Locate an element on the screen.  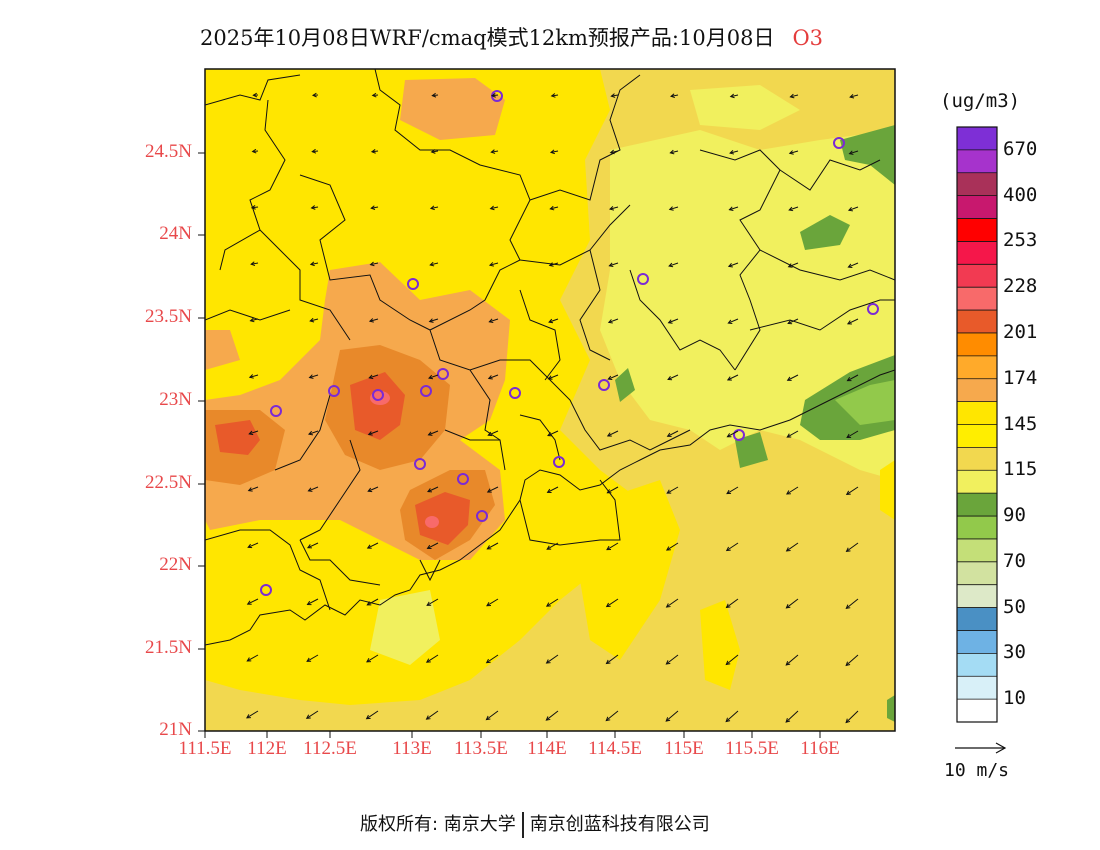
field-174-north is located at coordinates (452, 109).